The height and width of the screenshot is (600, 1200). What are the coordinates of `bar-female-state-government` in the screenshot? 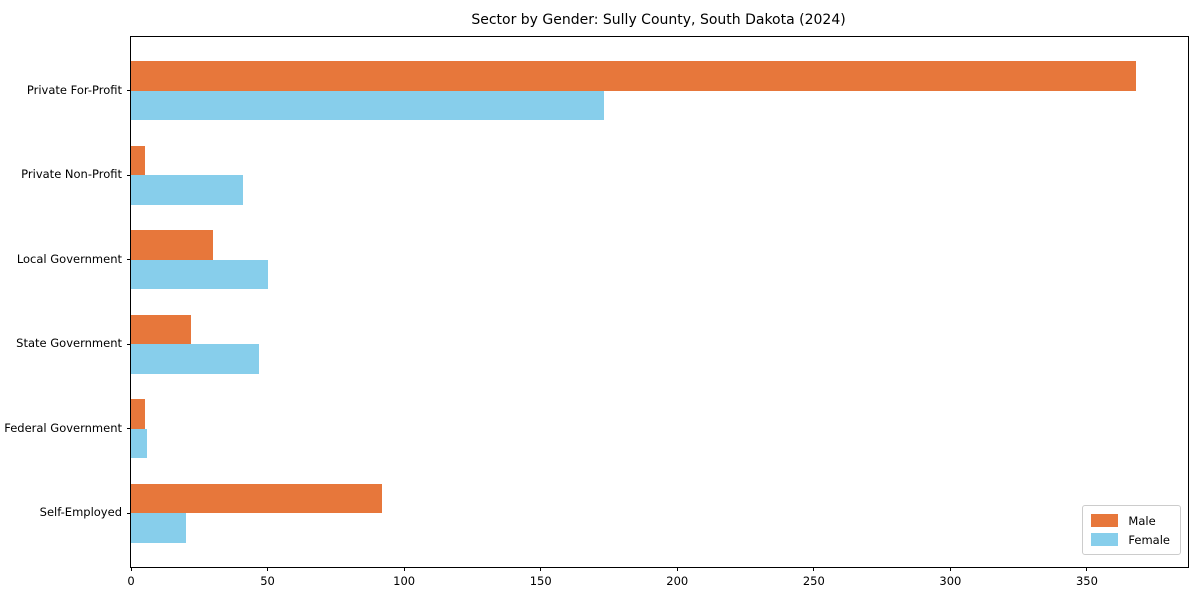 It's located at (195, 359).